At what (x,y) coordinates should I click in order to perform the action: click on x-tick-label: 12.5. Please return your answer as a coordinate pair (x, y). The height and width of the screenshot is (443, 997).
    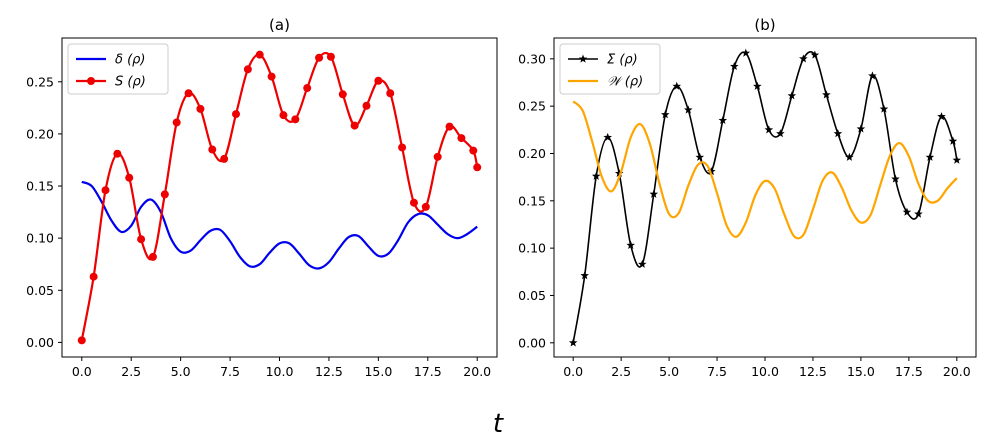
    Looking at the image, I should click on (329, 371).